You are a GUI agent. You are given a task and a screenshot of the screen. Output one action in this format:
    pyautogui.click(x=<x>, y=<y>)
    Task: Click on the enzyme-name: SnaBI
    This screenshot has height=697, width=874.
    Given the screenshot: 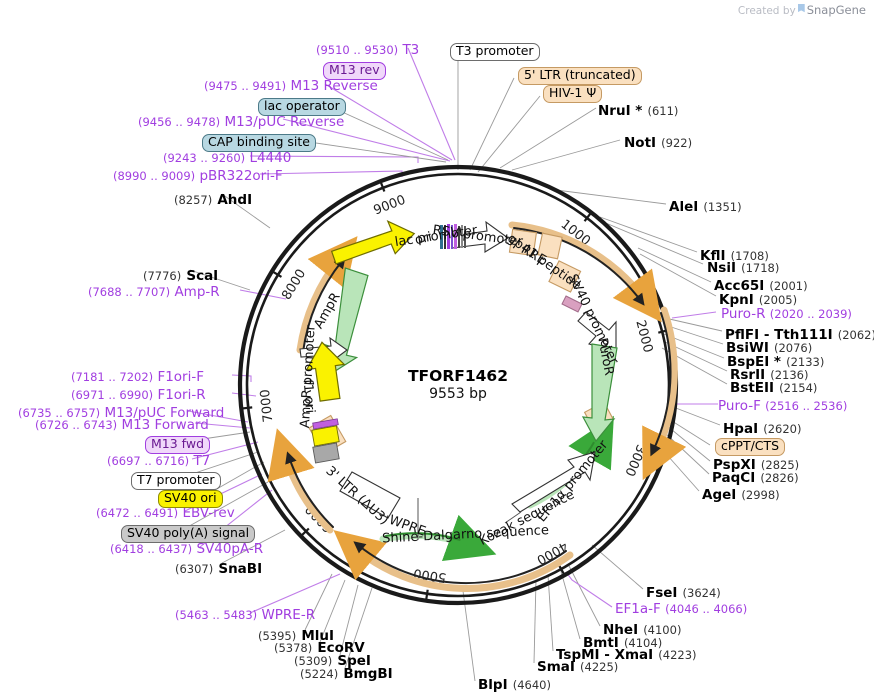 What is the action you would take?
    pyautogui.click(x=240, y=569)
    